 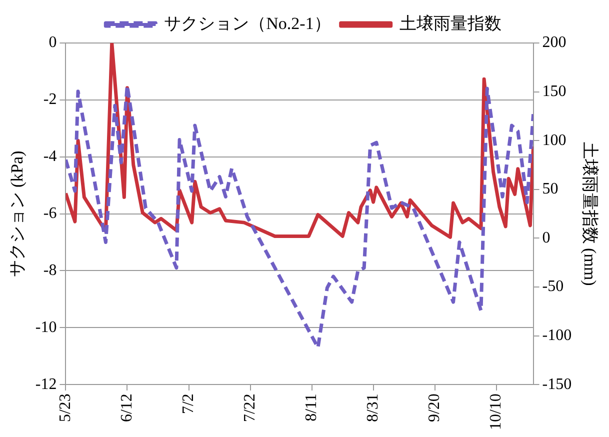 I want to click on y2-tick-label: 200, so click(x=554, y=43).